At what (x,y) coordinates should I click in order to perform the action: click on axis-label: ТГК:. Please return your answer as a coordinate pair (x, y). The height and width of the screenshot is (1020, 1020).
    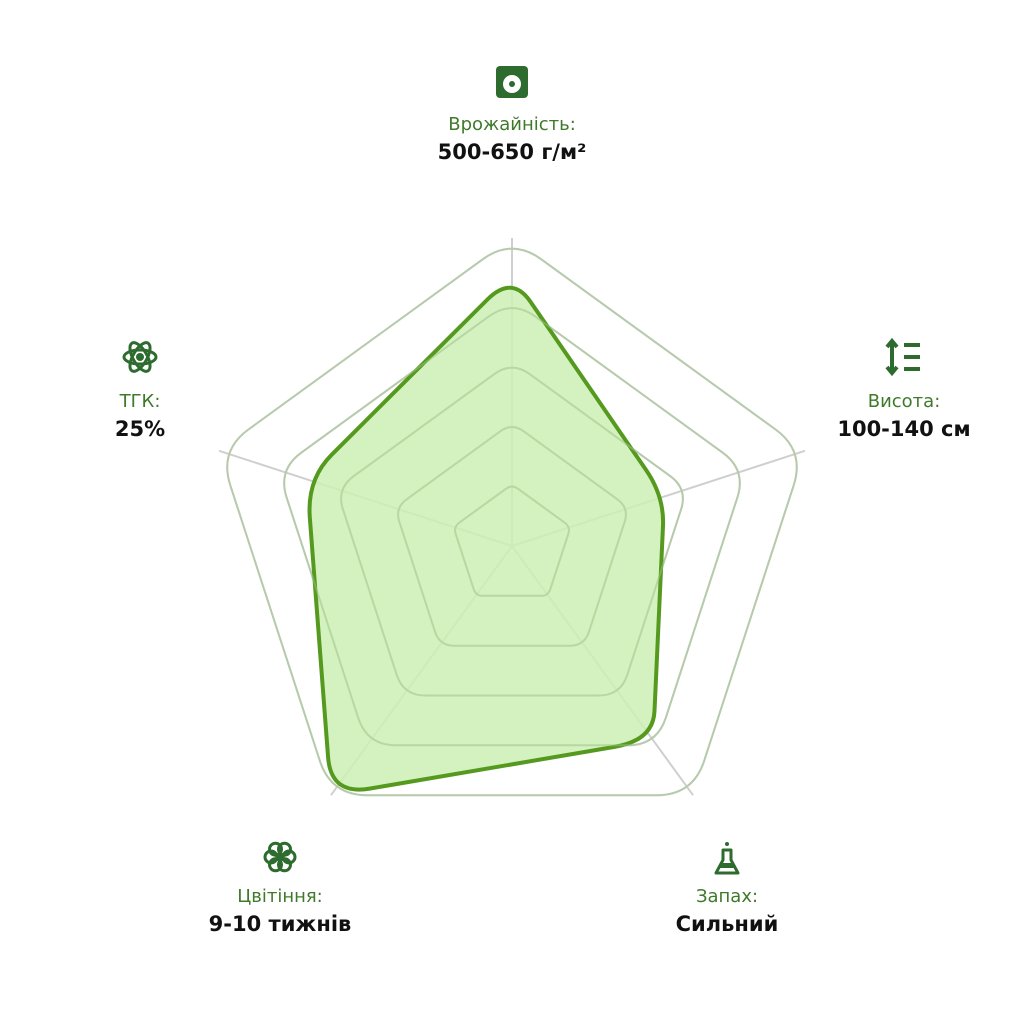
    Looking at the image, I should click on (140, 401).